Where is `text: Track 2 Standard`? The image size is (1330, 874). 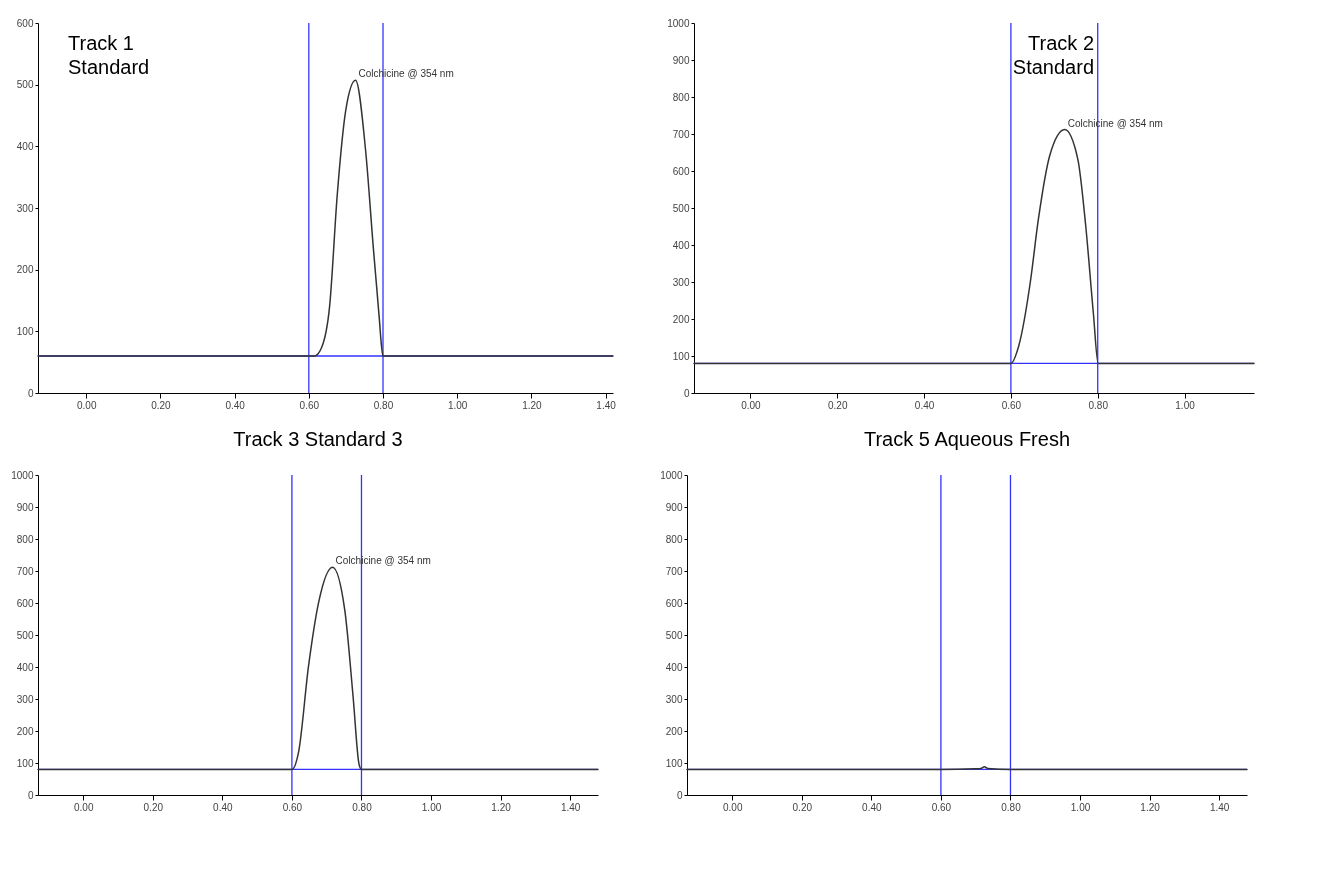 text: Track 2 Standard is located at coordinates (1053, 55).